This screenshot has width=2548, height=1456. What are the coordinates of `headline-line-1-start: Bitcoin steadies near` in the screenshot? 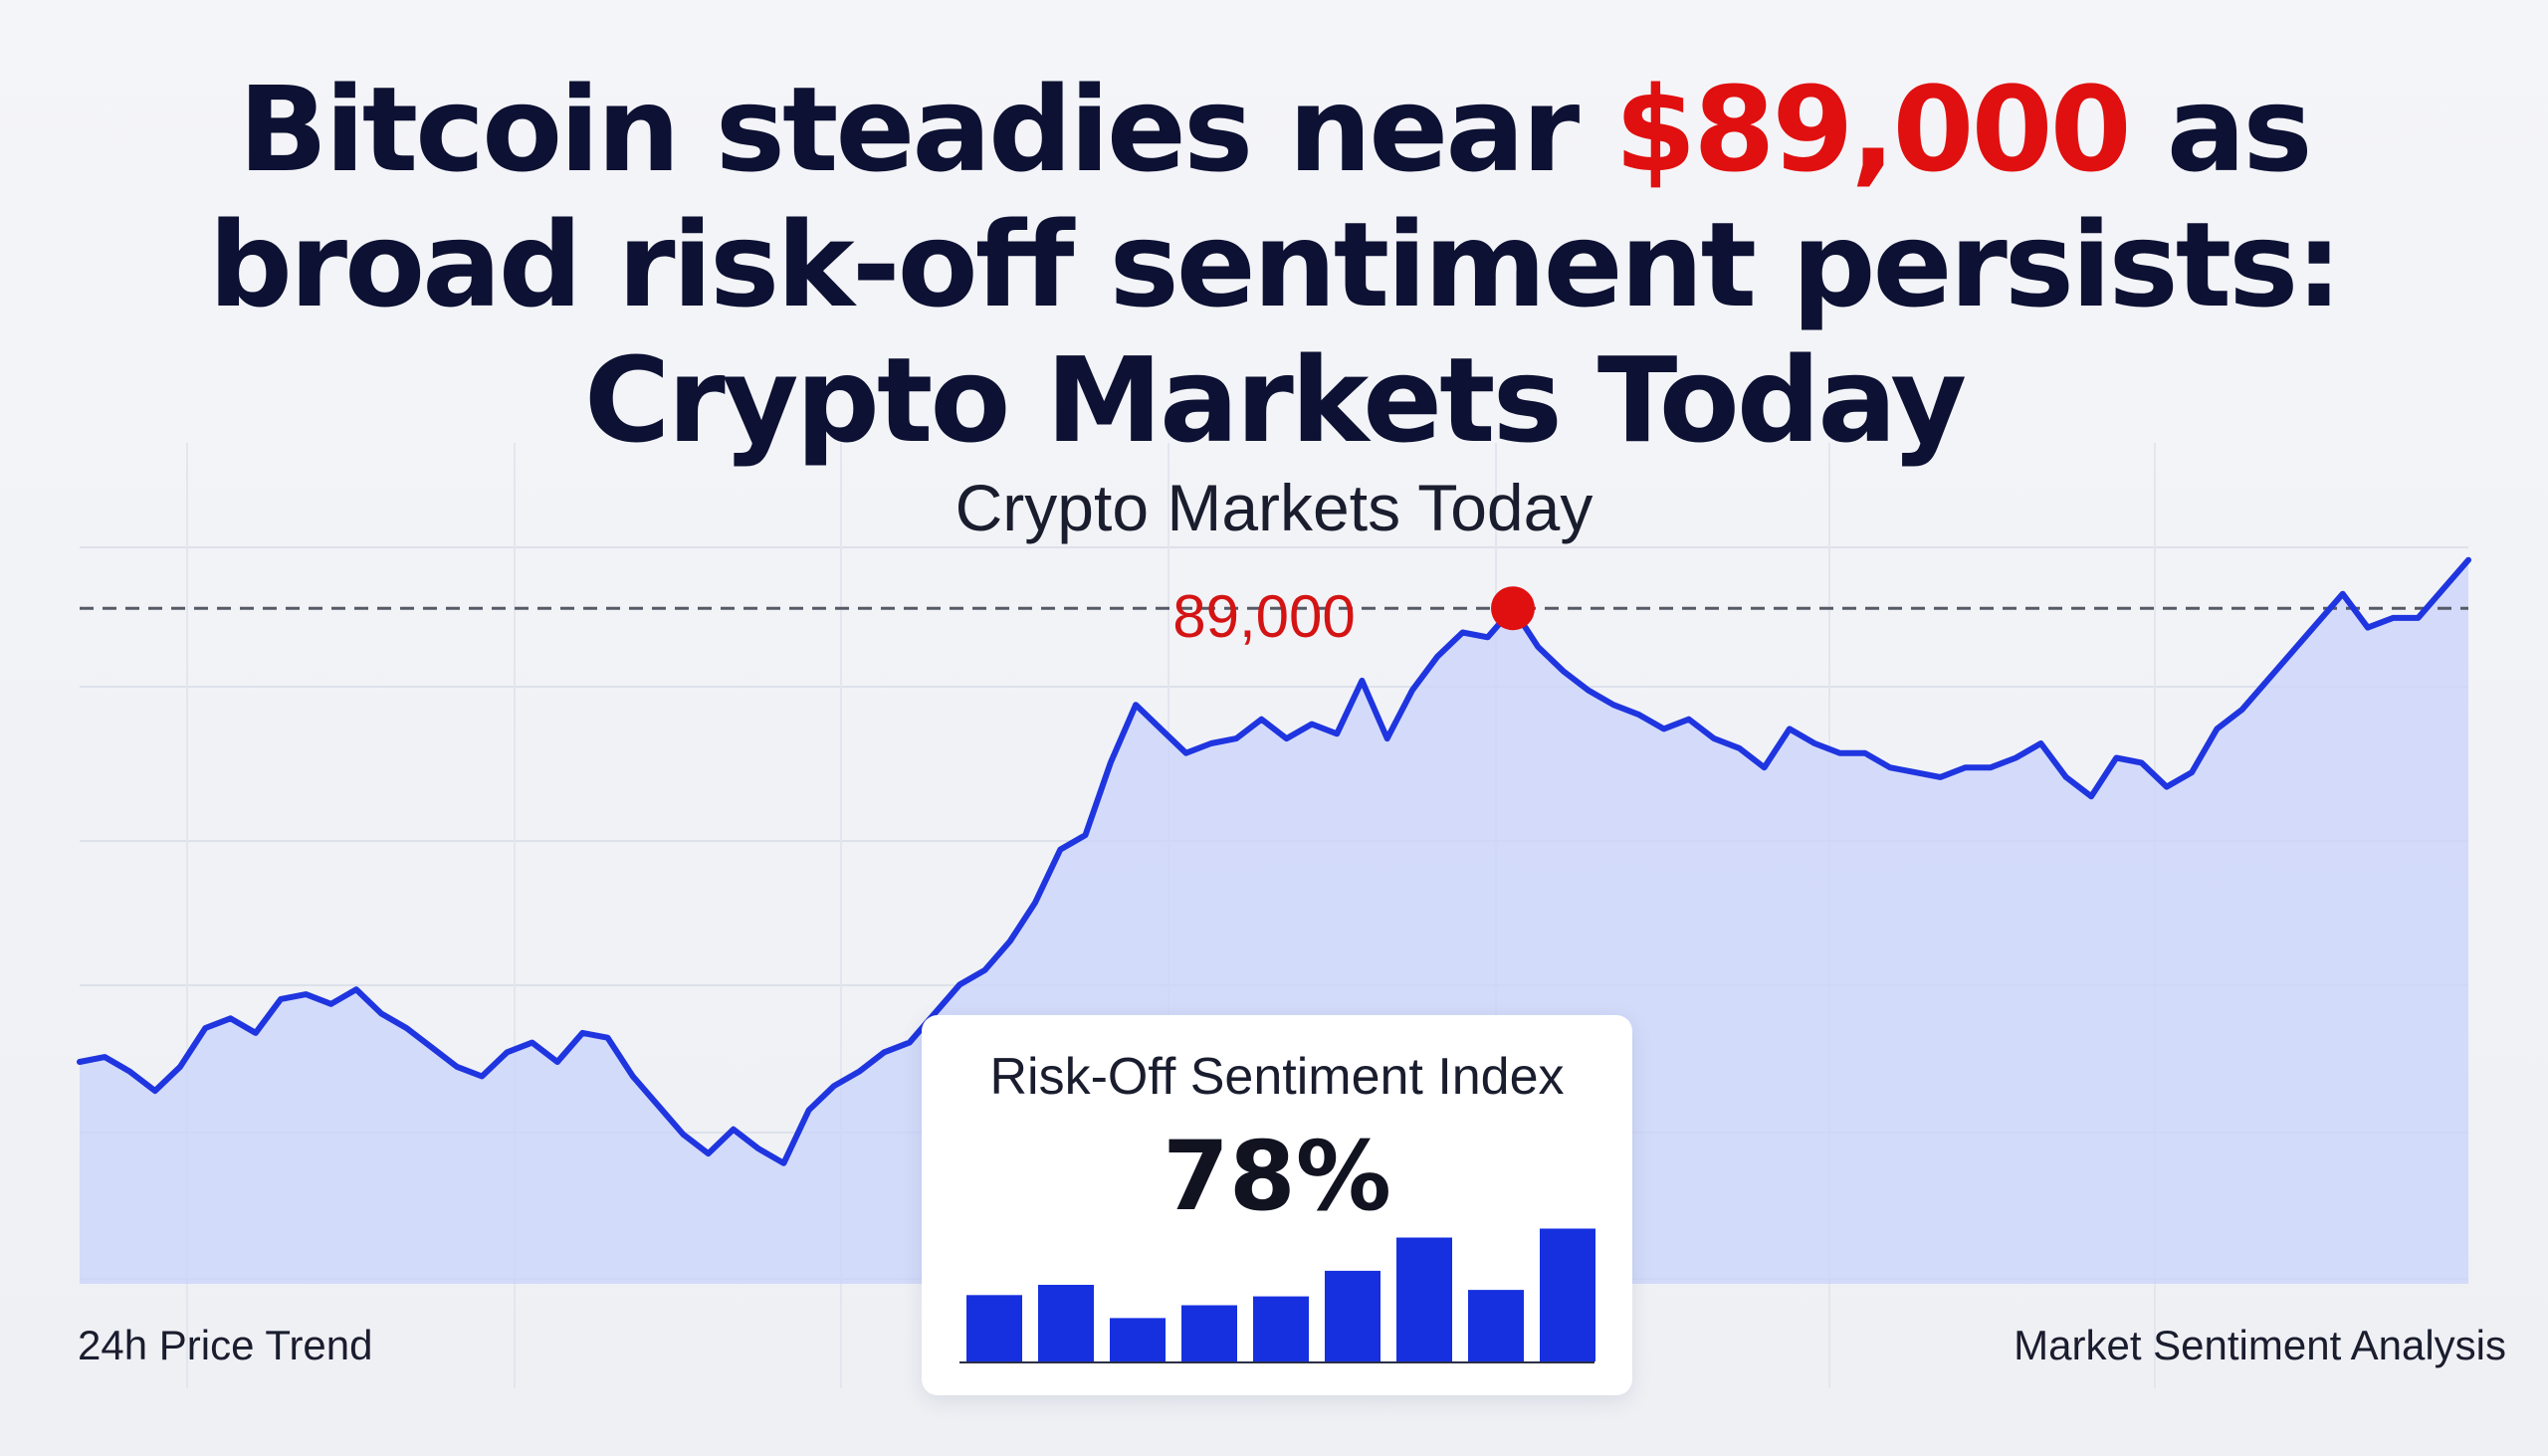 It's located at (926, 129).